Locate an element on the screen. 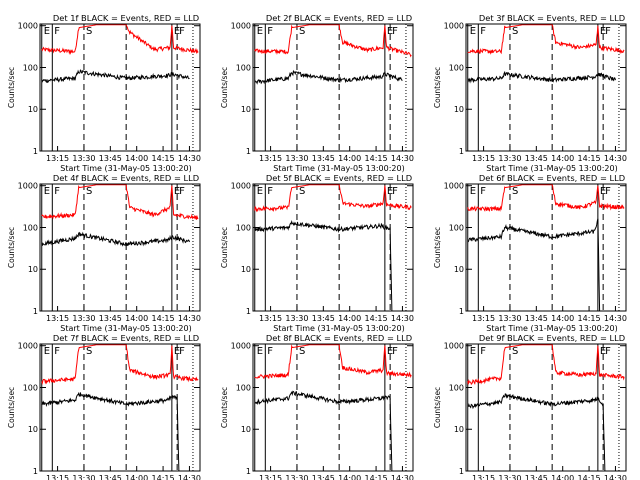  panel-title: Det 7f BLACK = Events, RED = LLD is located at coordinates (126, 338).